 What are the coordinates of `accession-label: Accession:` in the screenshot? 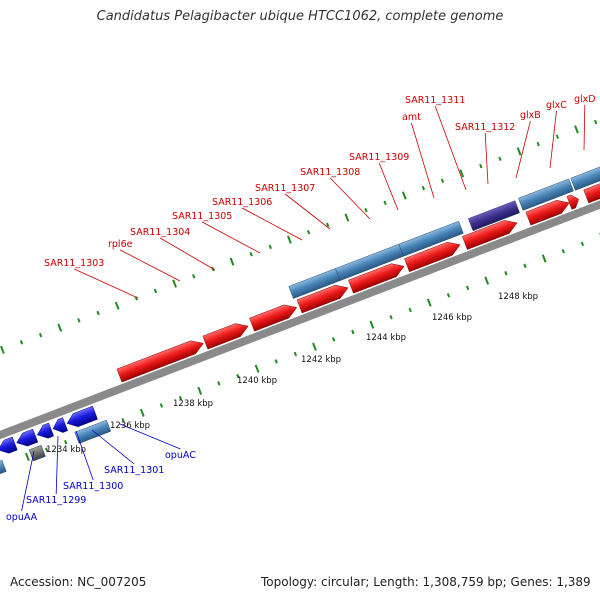 It's located at (42, 582).